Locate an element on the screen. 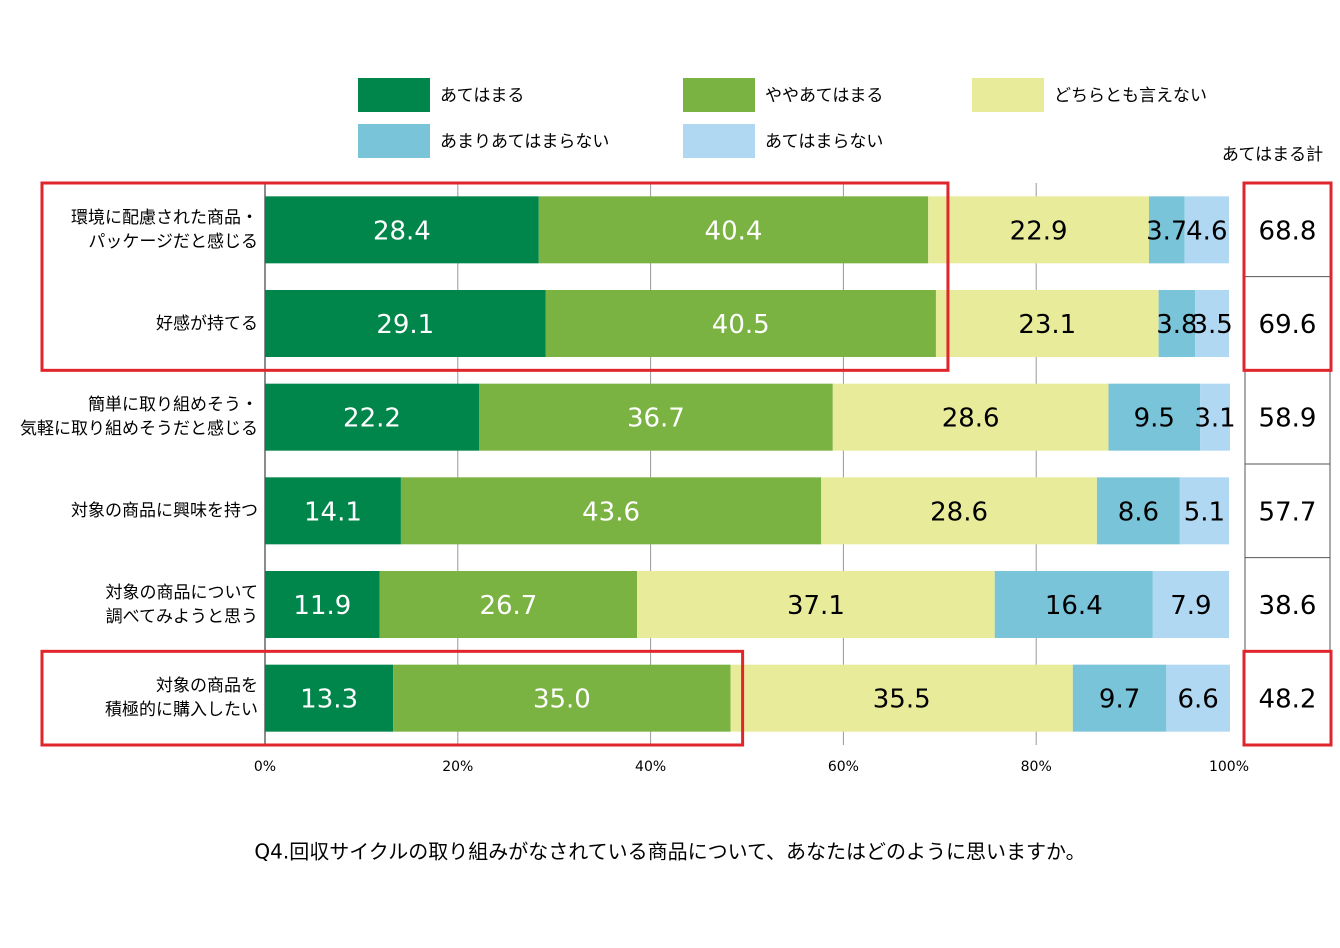  data-label: 3.1 is located at coordinates (1214, 419).